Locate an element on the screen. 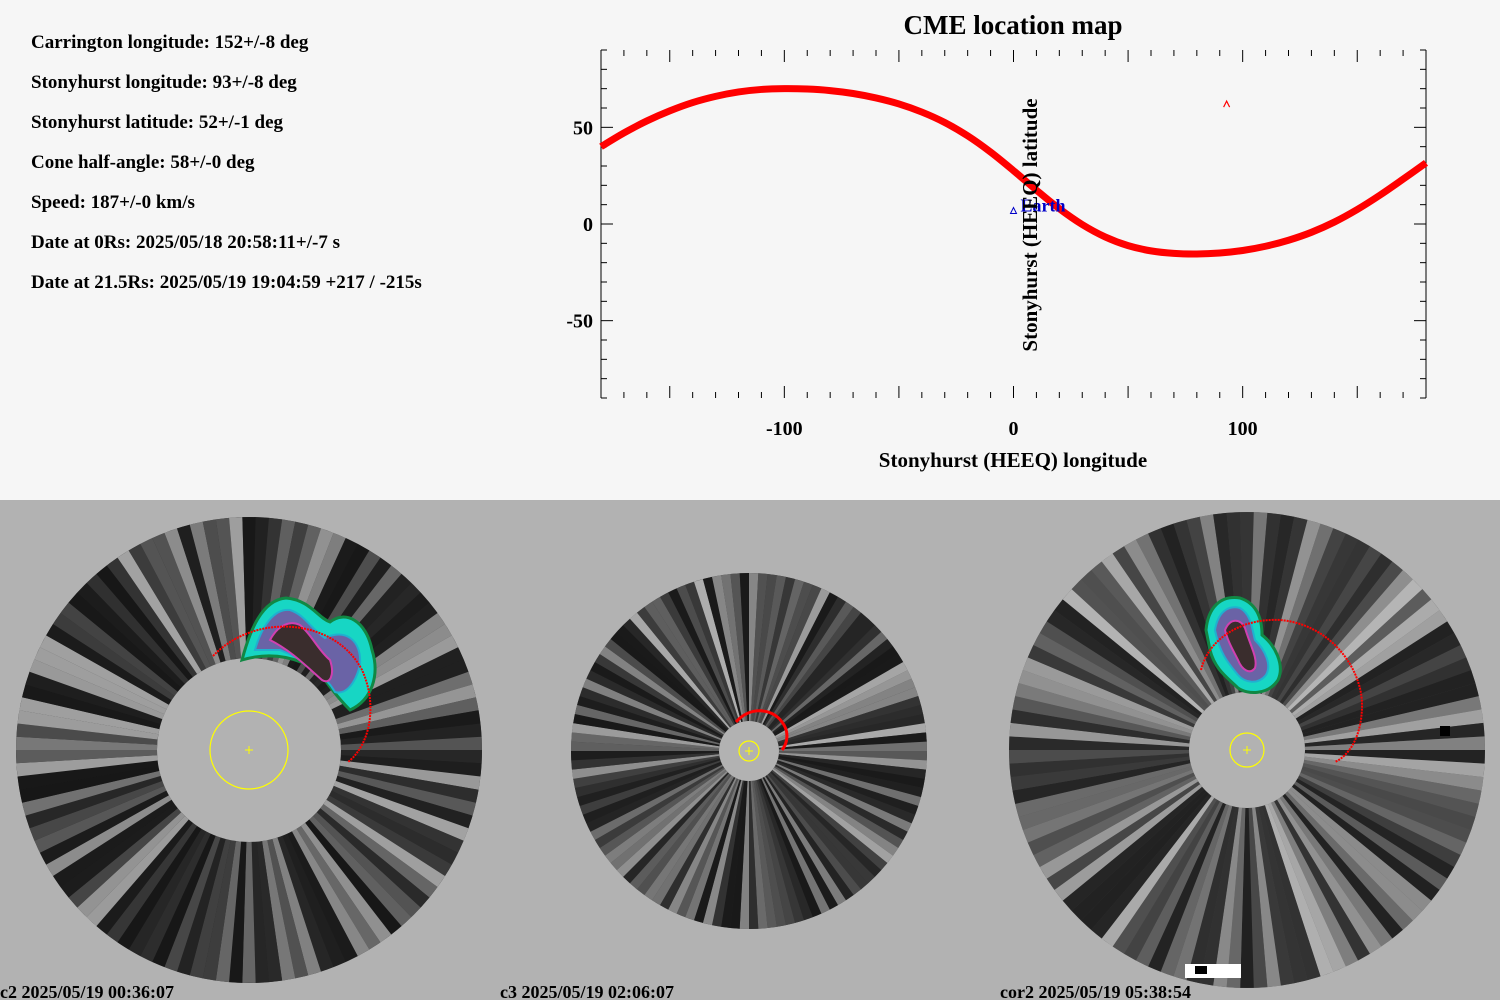  speed-text: Speed: 187+/-0 km/s is located at coordinates (113, 202).